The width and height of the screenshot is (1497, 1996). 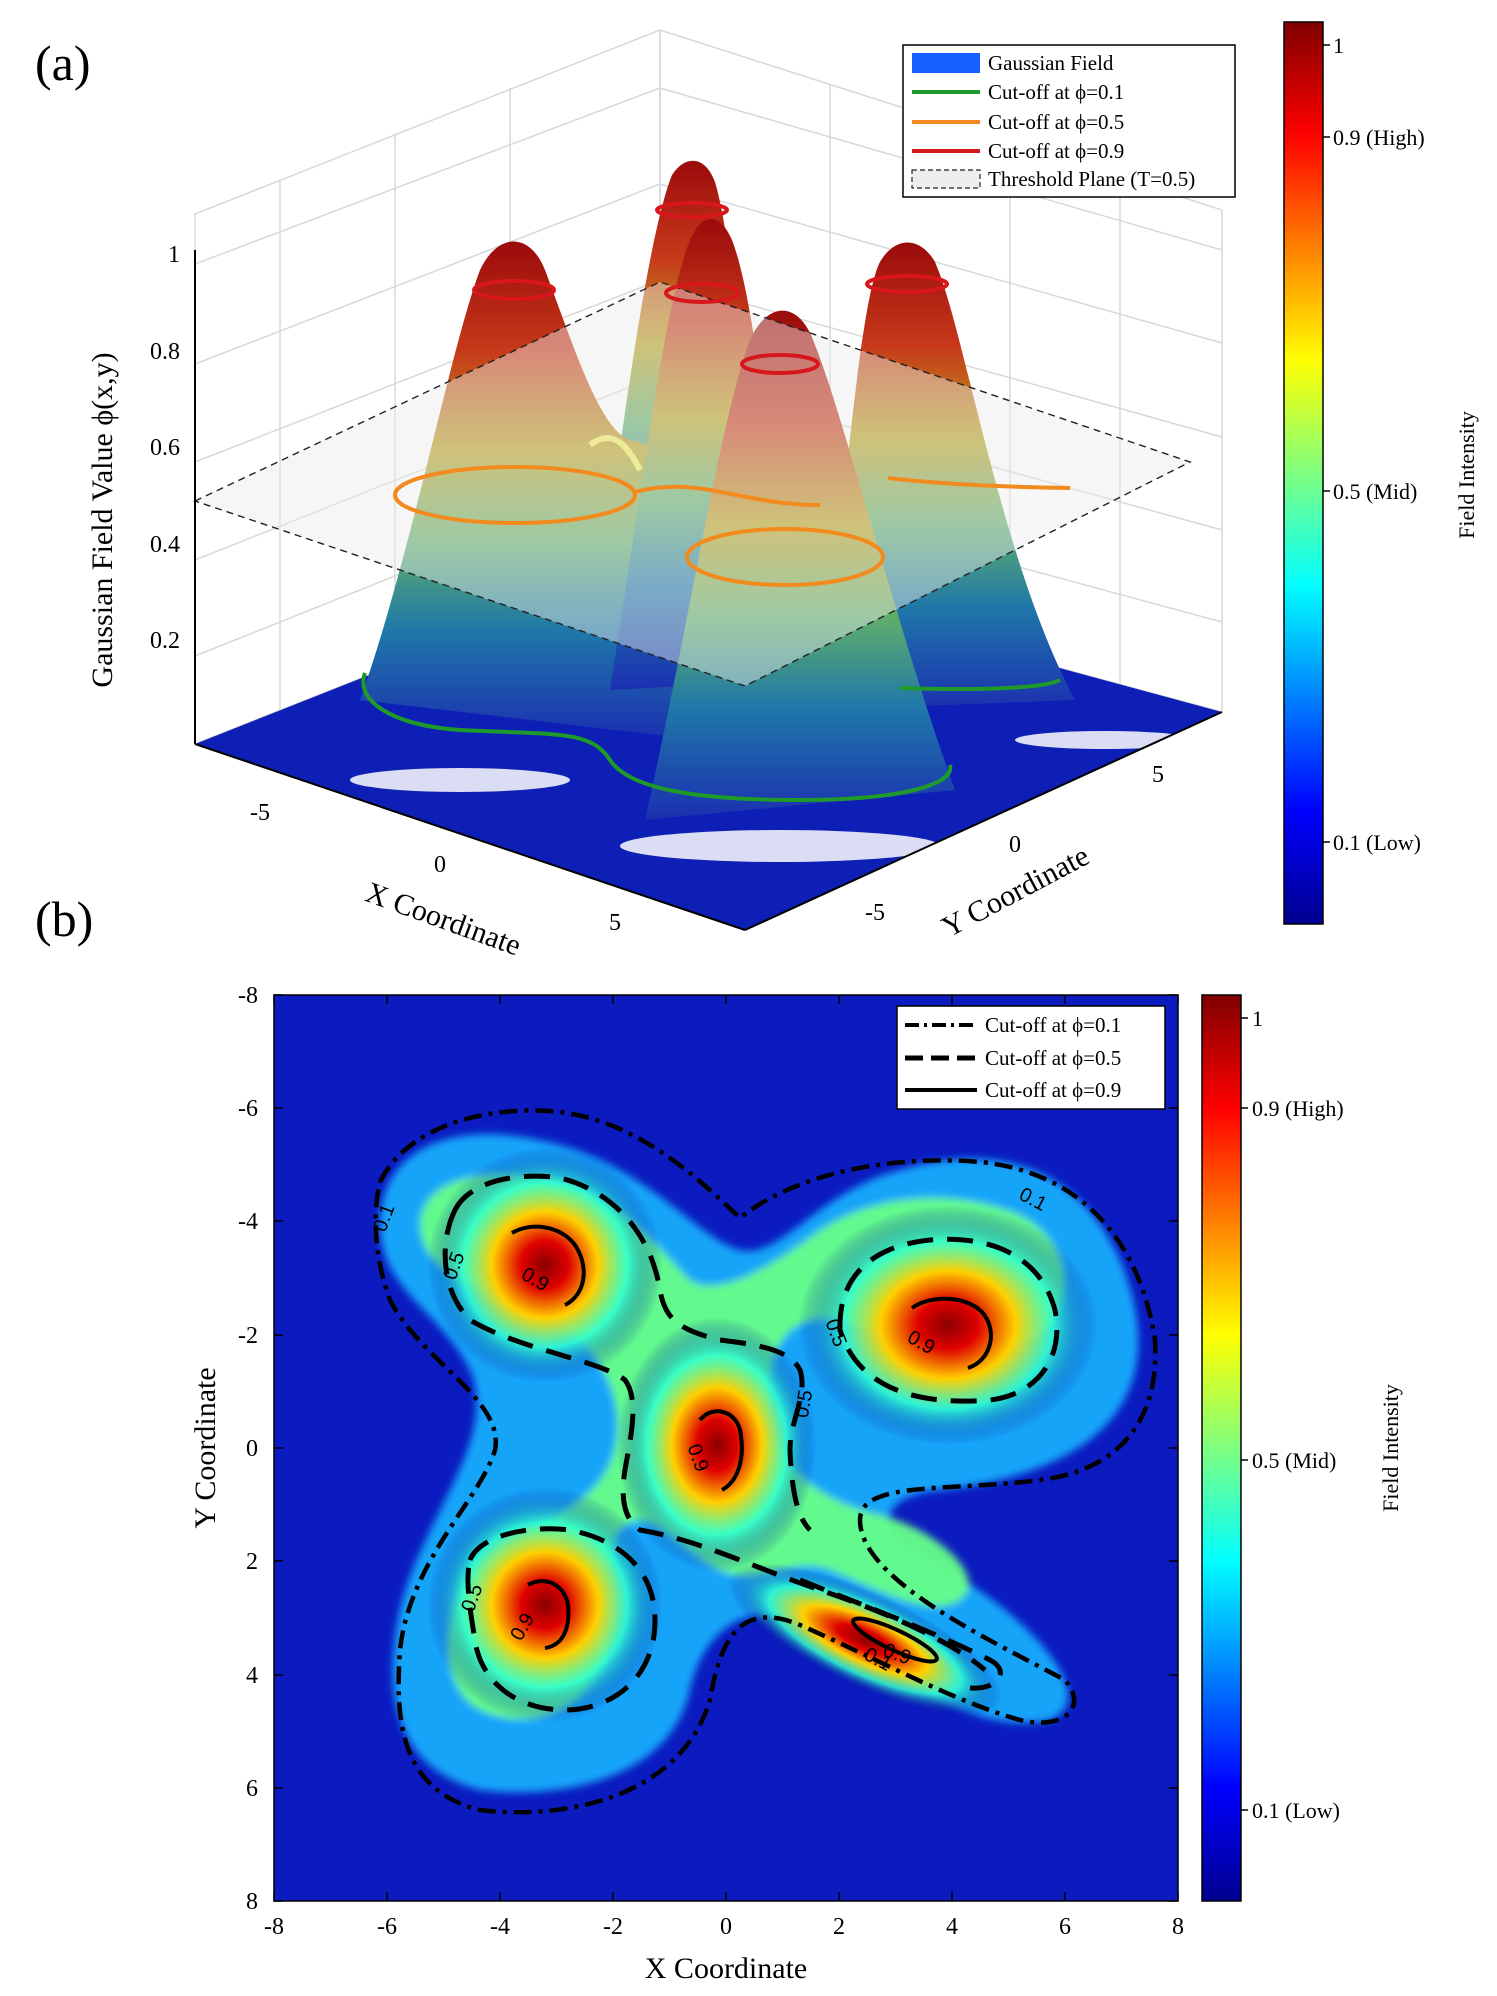 What do you see at coordinates (64, 919) in the screenshot?
I see `panel-b-label: (b)` at bounding box center [64, 919].